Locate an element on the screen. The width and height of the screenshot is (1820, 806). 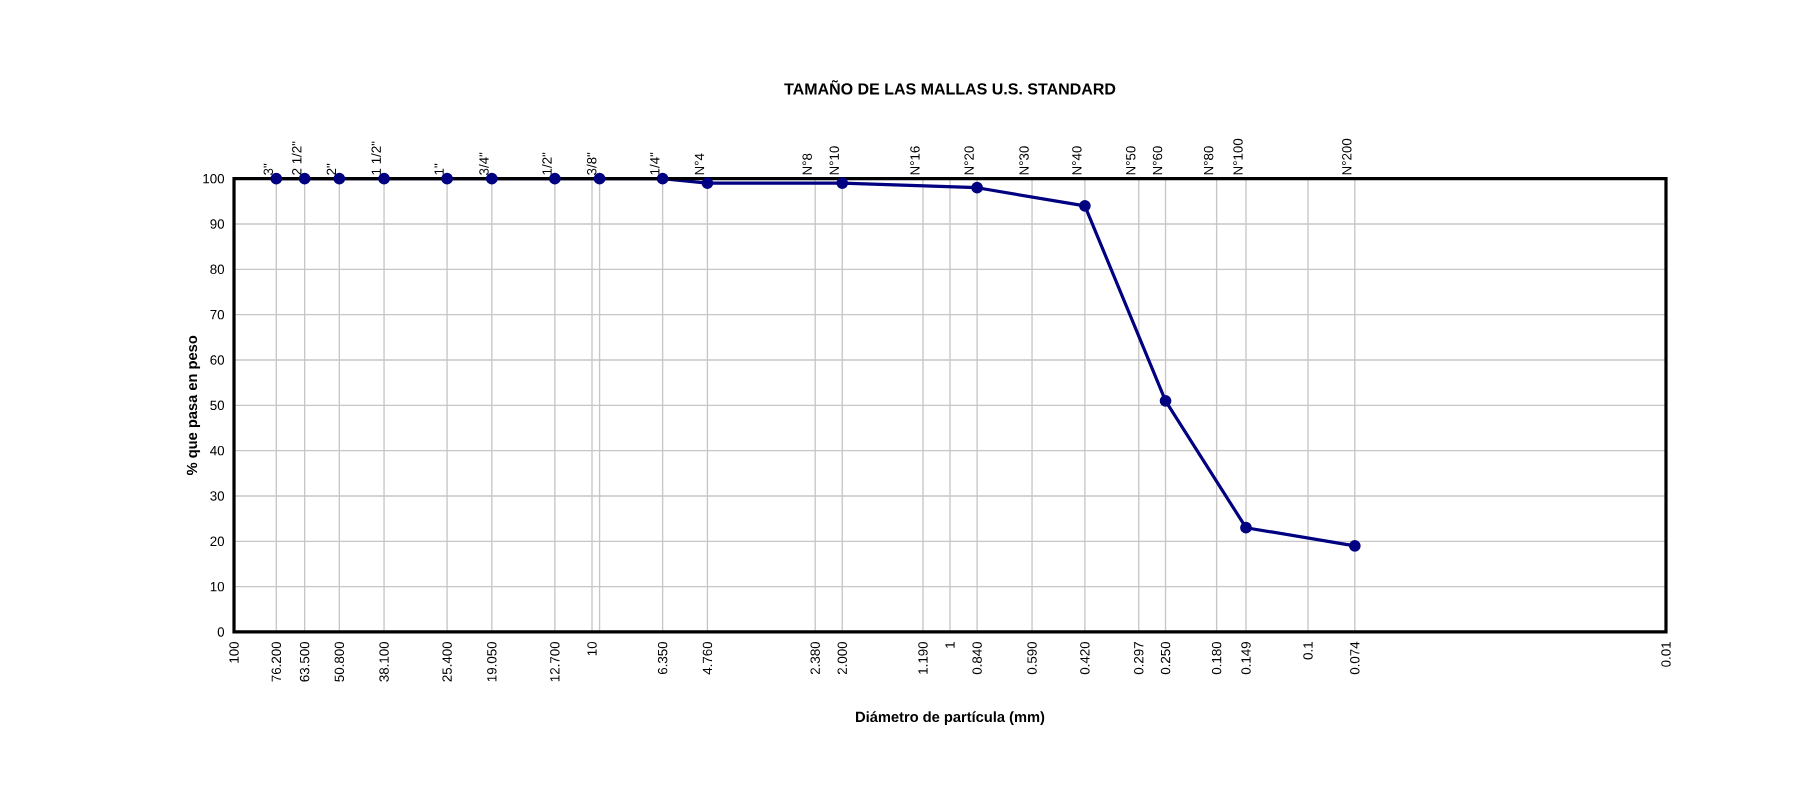
chart-title: TAMAÑO DE LAS MALLAS U.S. STANDARD is located at coordinates (950, 87).